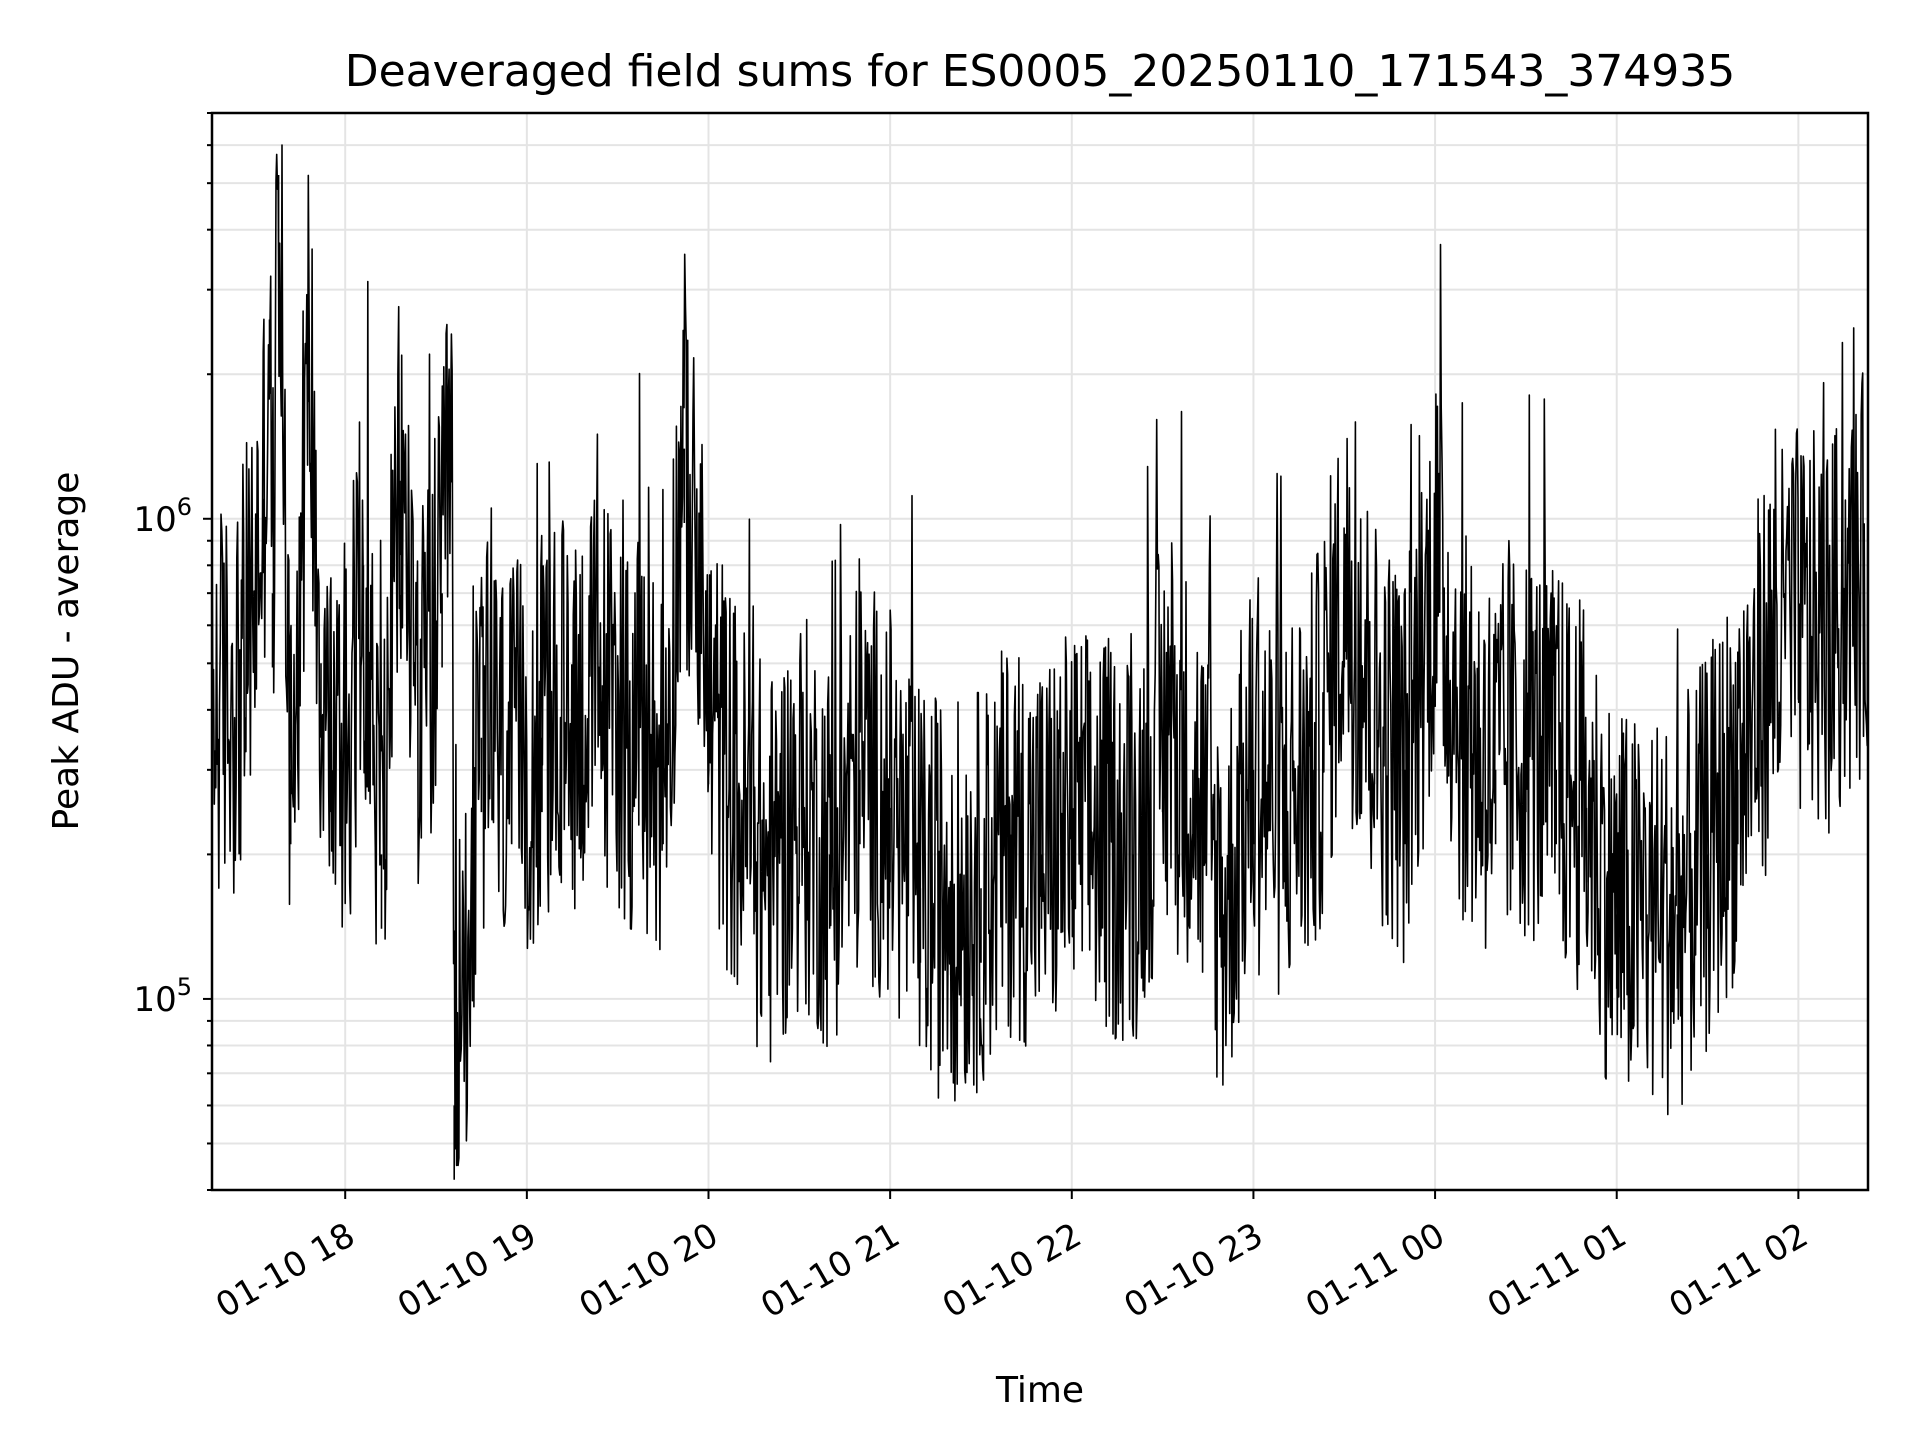  Describe the element at coordinates (1039, 1390) in the screenshot. I see `x-axis-label: Time` at that location.